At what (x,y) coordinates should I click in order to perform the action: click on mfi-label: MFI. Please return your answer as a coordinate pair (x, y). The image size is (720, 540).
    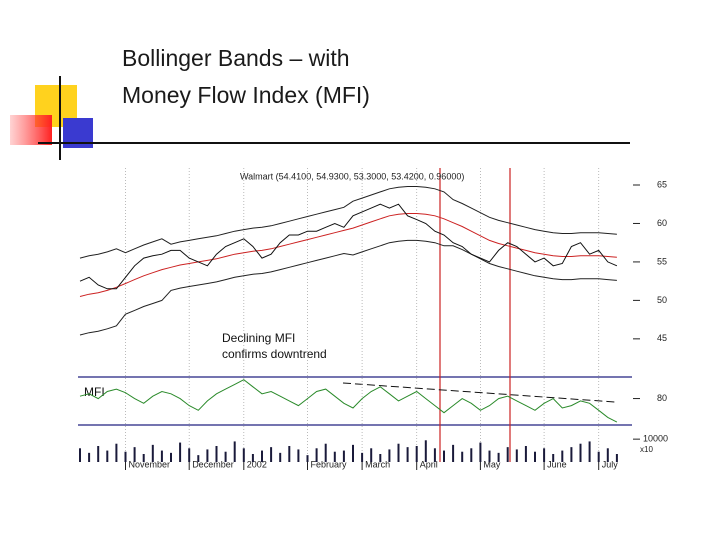
    Looking at the image, I should click on (94, 392).